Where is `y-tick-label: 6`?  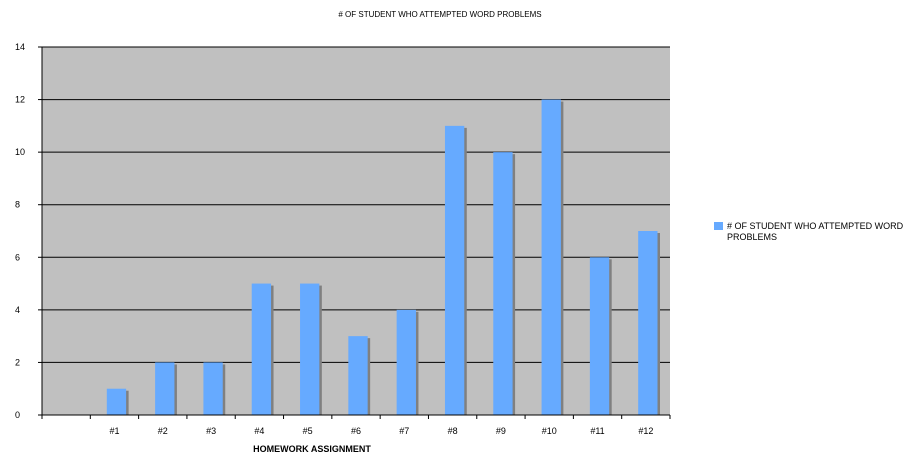
y-tick-label: 6 is located at coordinates (17, 257).